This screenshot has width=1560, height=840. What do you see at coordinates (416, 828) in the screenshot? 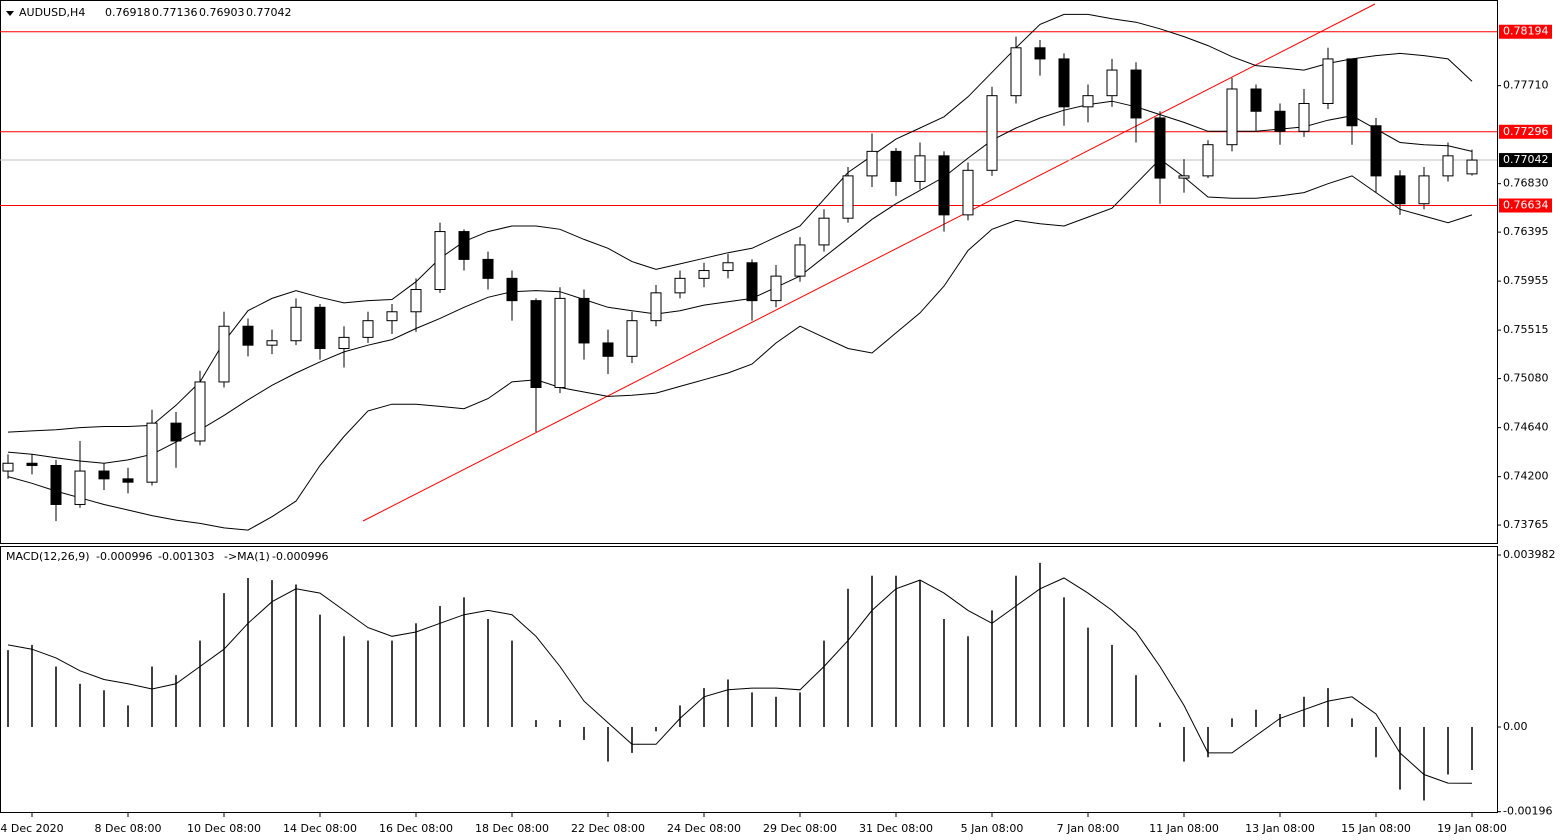
I see `x-tick-label: 16 Dec 08:00` at bounding box center [416, 828].